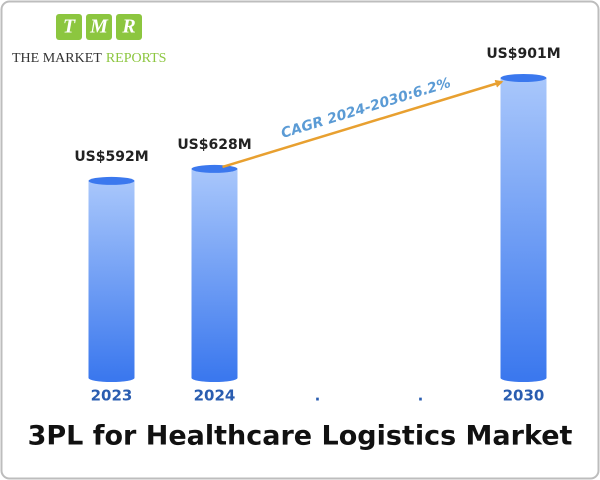 Image resolution: width=600 pixels, height=480 pixels. Describe the element at coordinates (214, 145) in the screenshot. I see `value-label: US$628M` at that location.